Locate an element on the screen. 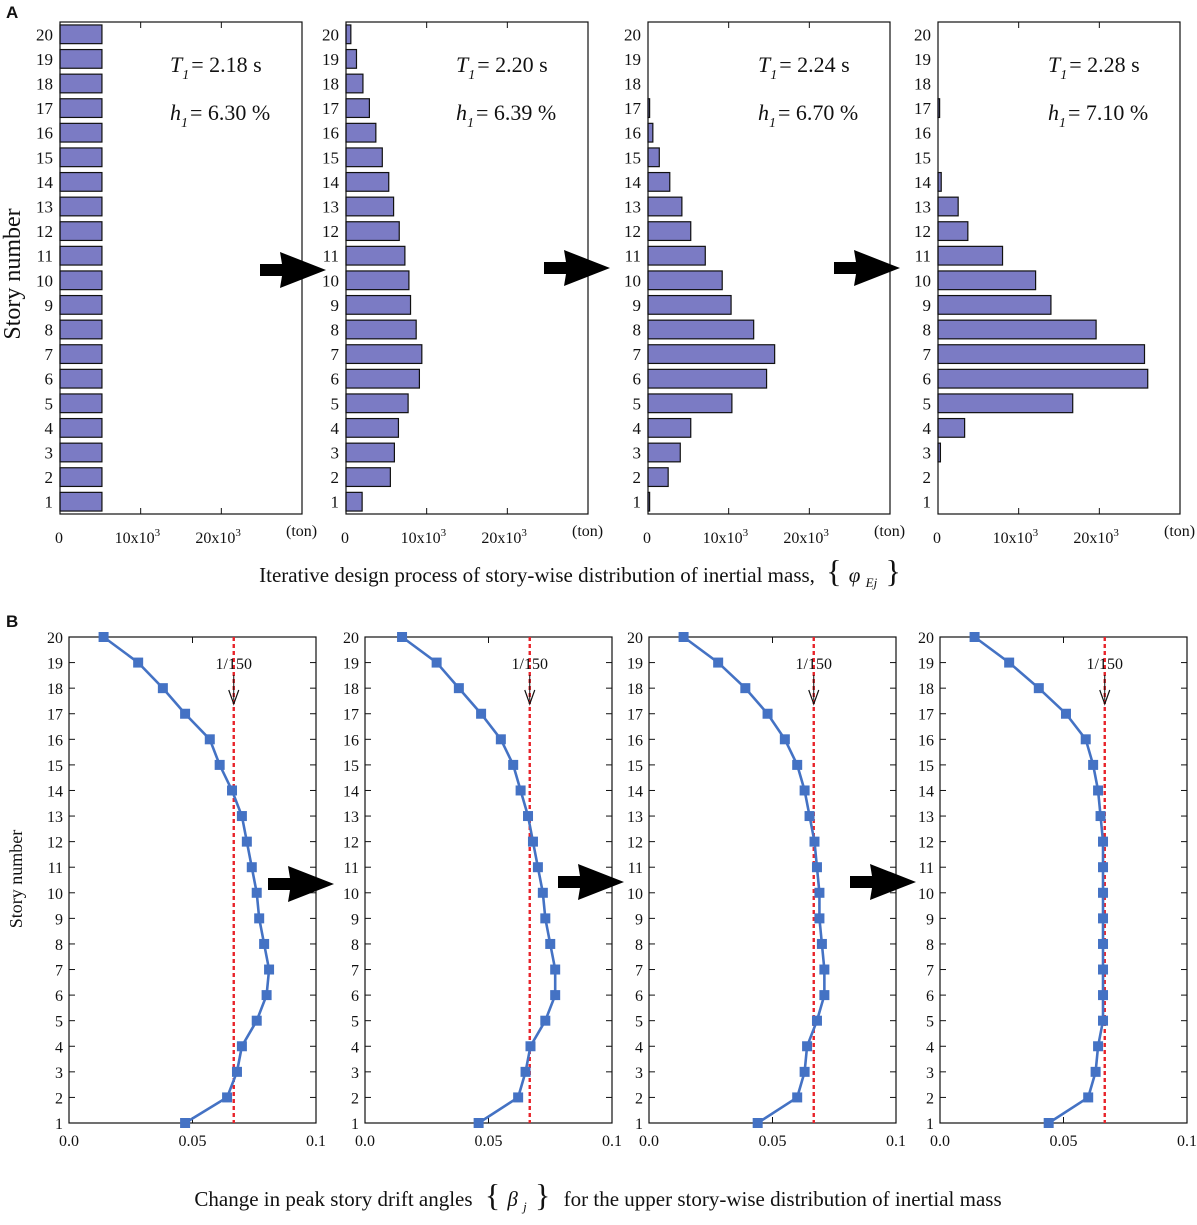 The image size is (1197, 1225). caption-a-brace-open: { is located at coordinates (833, 571).